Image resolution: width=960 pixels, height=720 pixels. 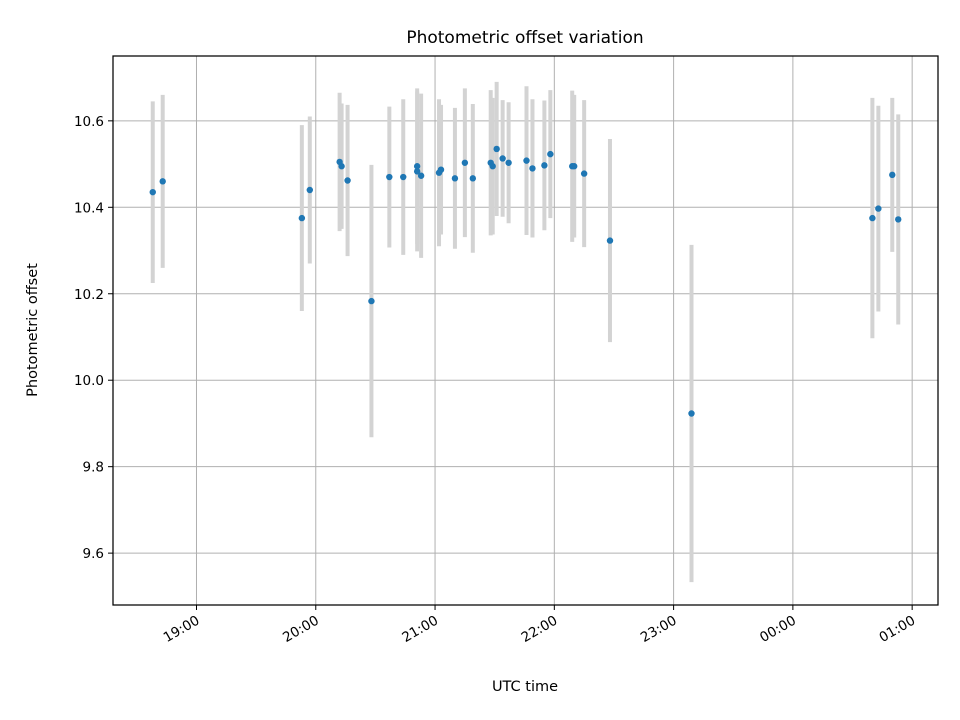 What do you see at coordinates (89, 208) in the screenshot?
I see `y-tick-label: 10.4` at bounding box center [89, 208].